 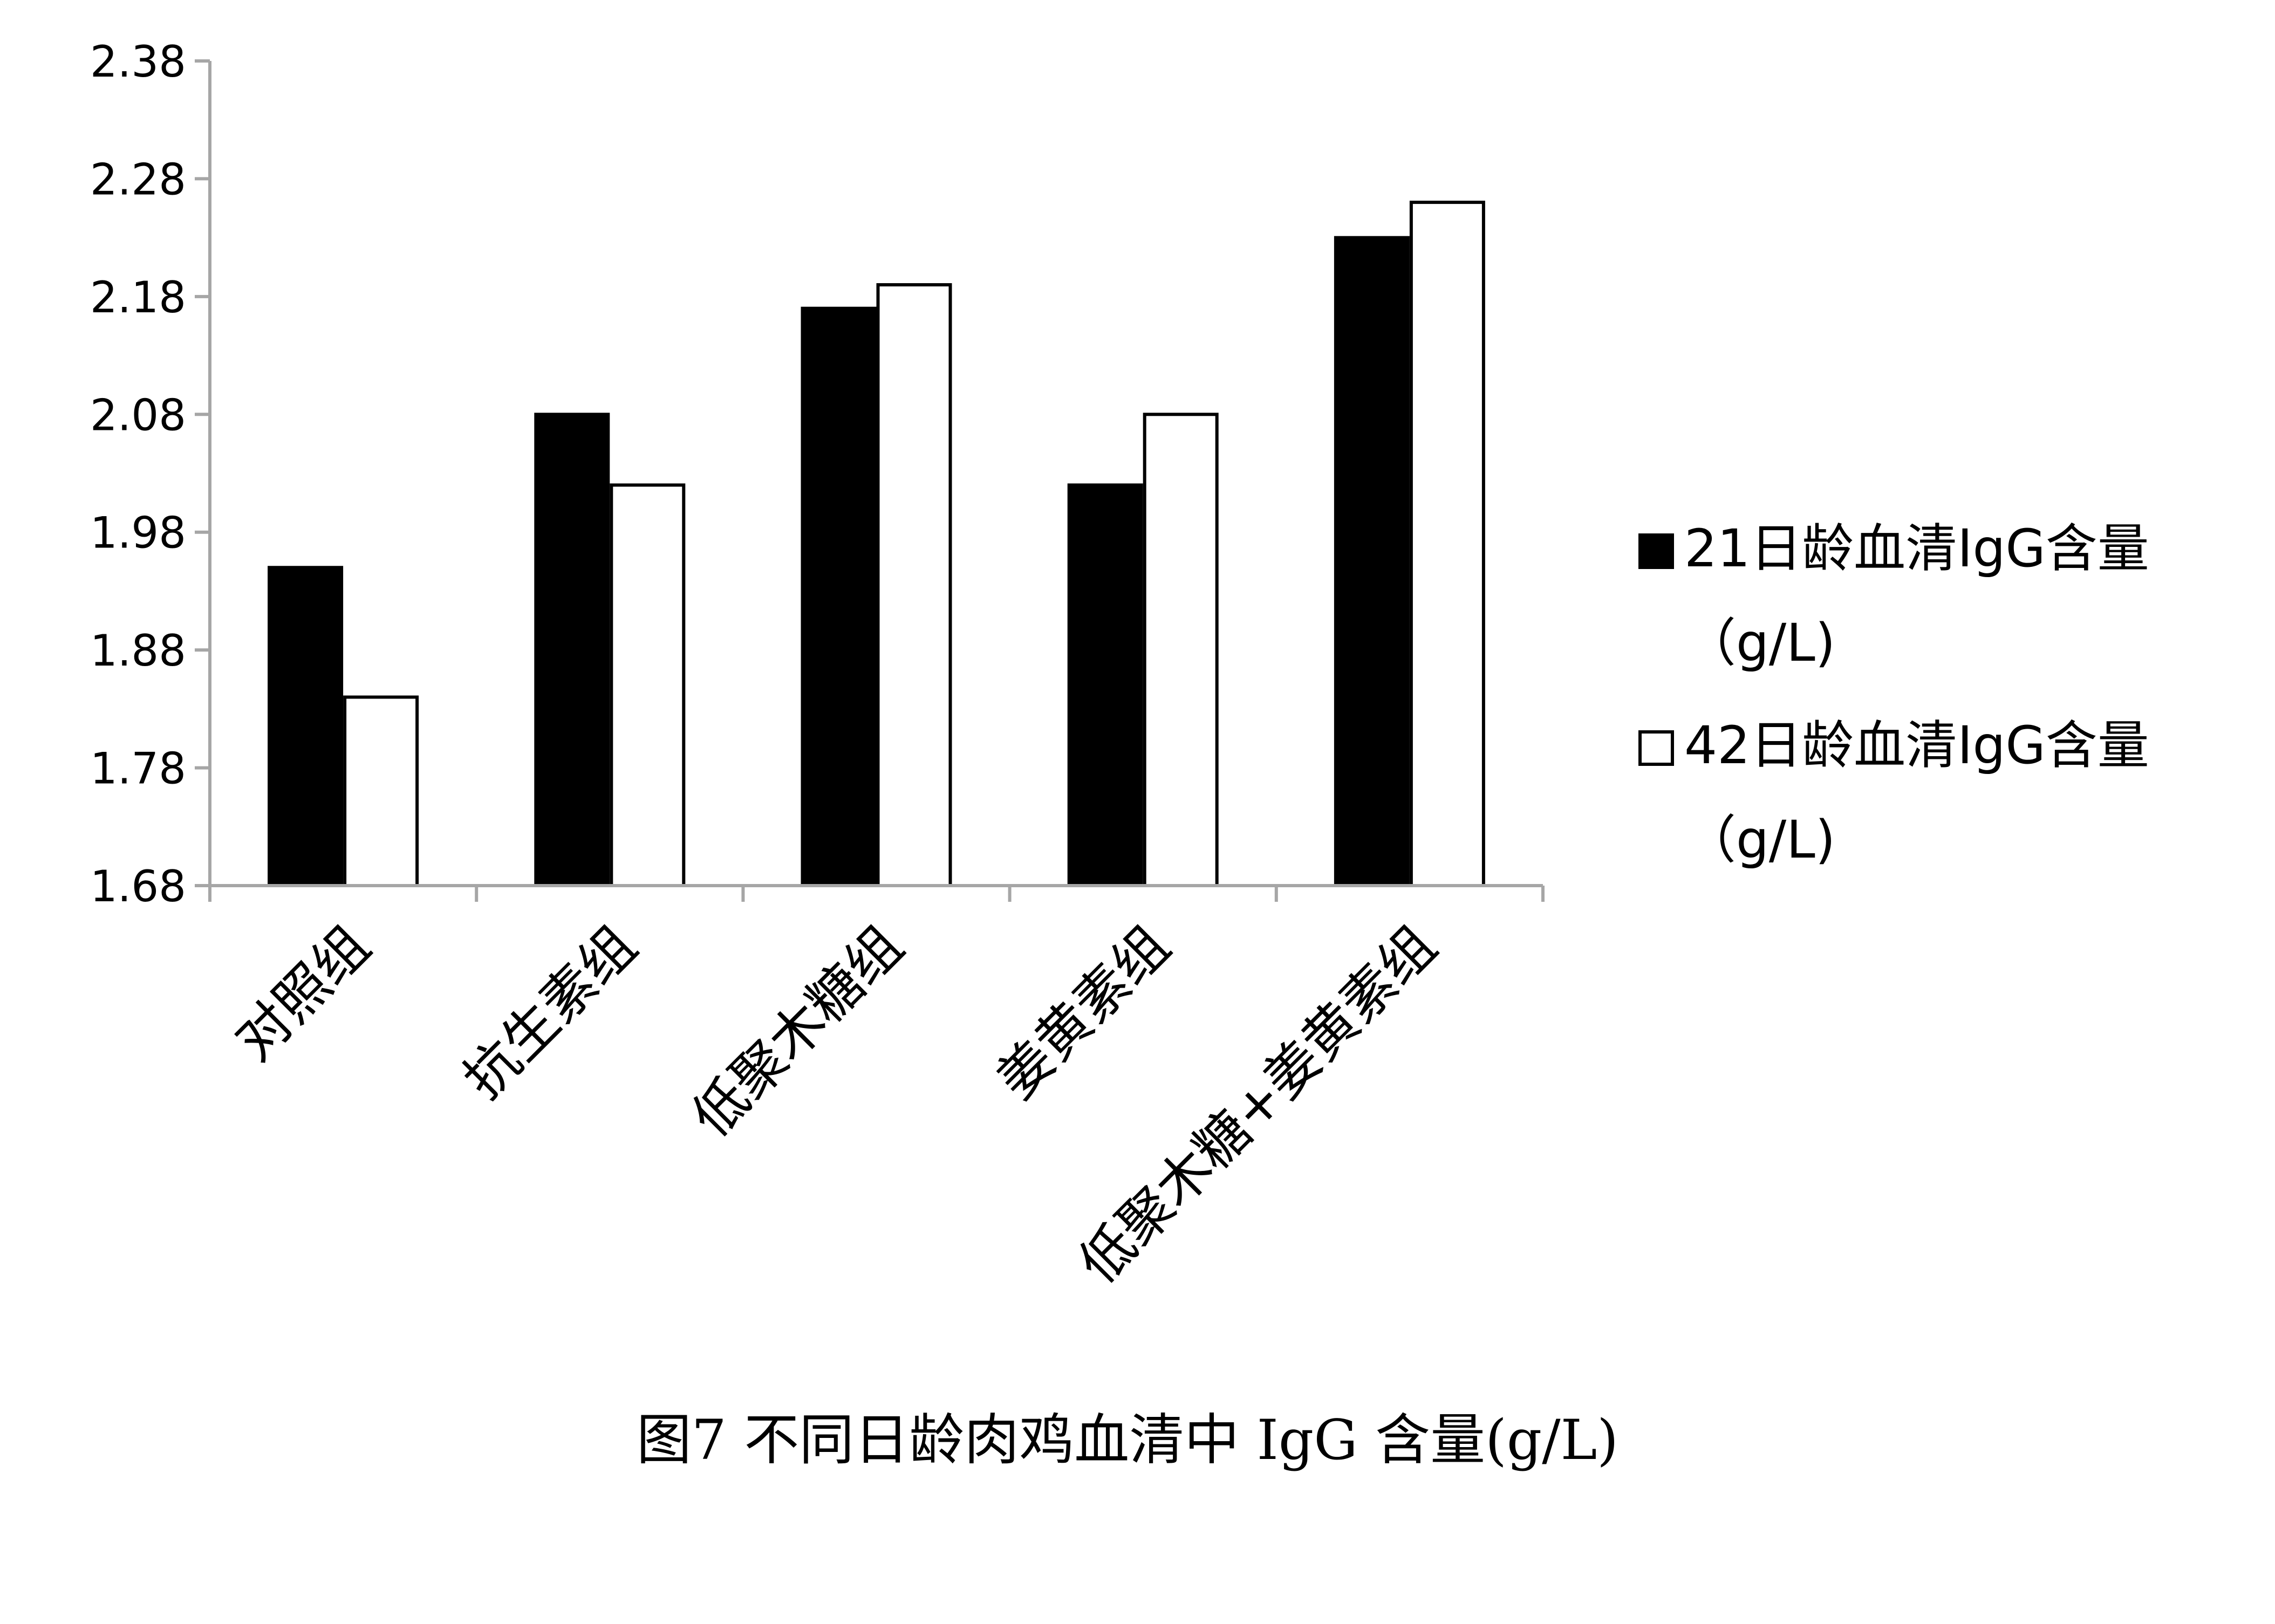 I want to click on figure-caption: 图7 不同日龄肉鸡血清中 IgG 含量(g/L), so click(x=1127, y=1440).